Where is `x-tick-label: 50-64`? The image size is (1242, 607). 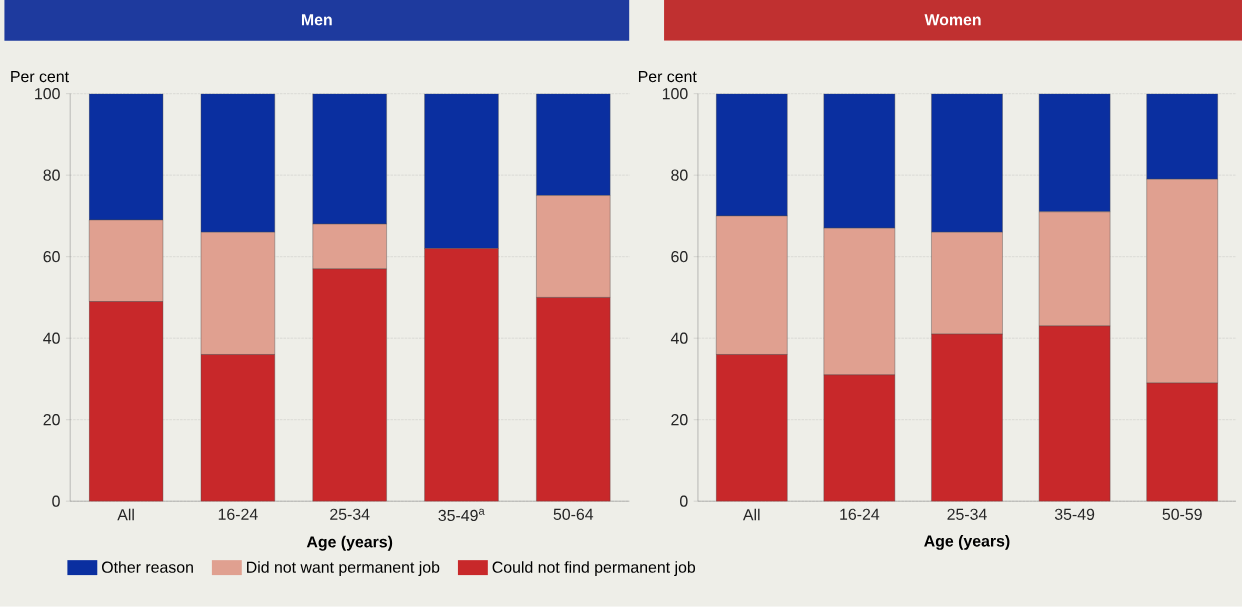 x-tick-label: 50-64 is located at coordinates (573, 514).